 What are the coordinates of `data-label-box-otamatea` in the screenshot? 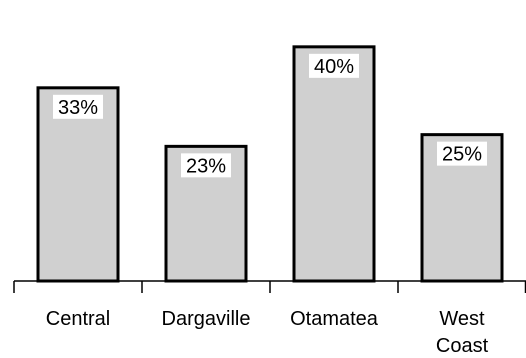 It's located at (334, 65).